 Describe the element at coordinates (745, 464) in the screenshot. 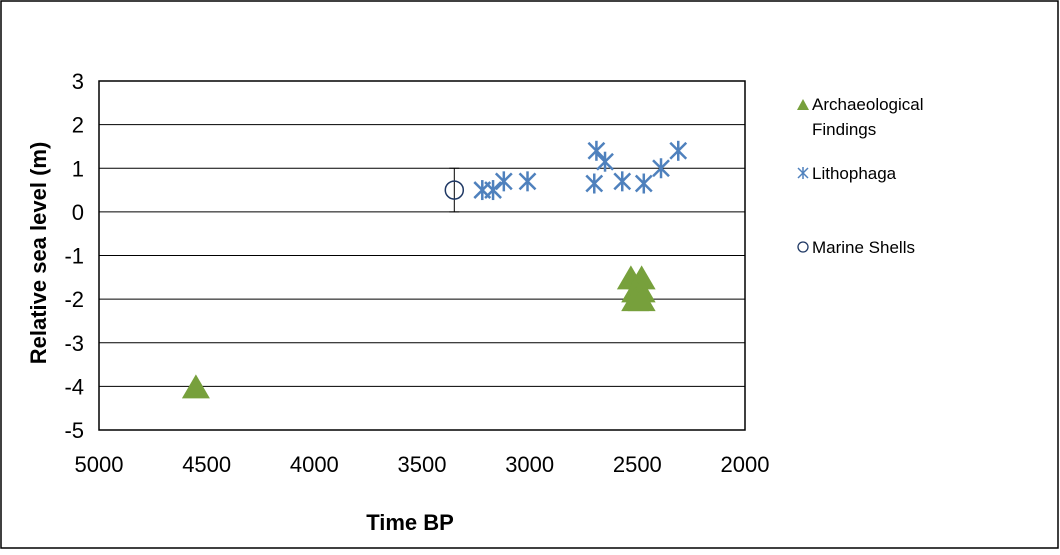

I see `x-tick-label: 2000` at that location.